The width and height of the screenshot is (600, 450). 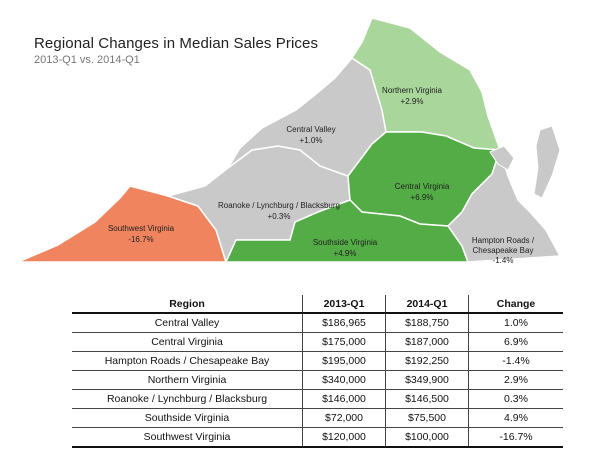 I want to click on cell-2013-q1: $186,965, so click(x=344, y=323).